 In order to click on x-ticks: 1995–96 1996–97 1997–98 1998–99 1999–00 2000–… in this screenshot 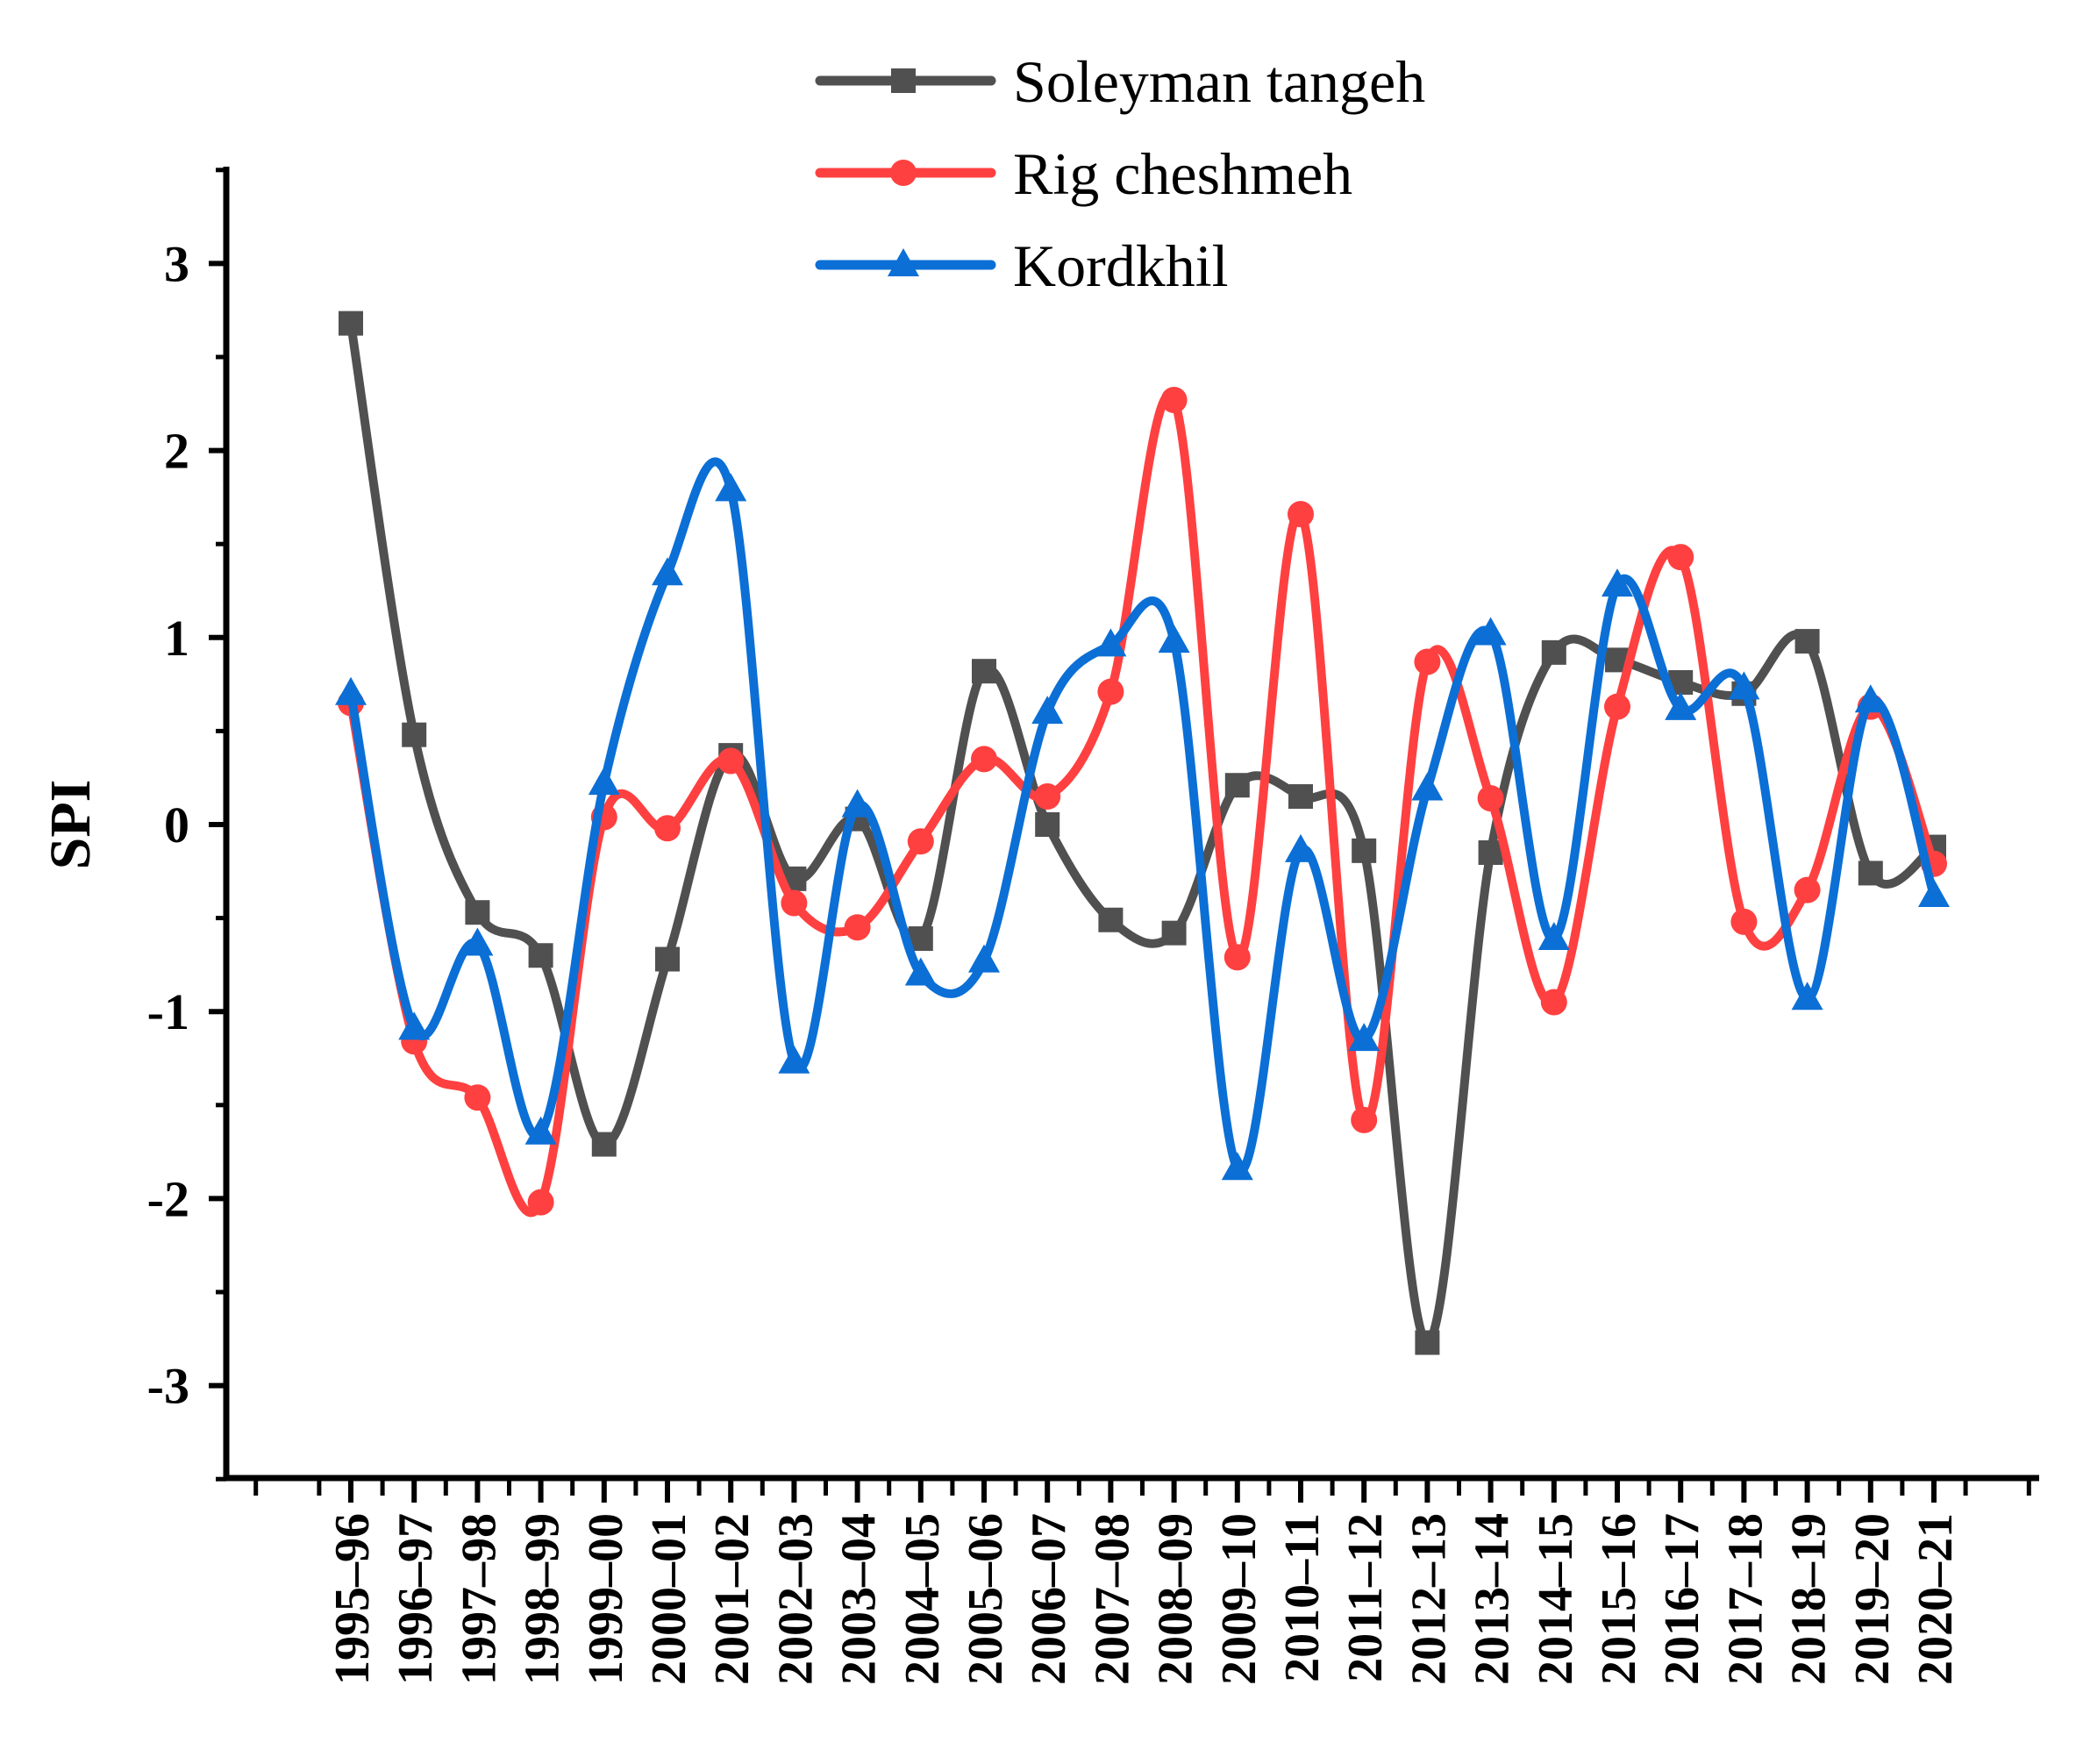, I will do `click(1142, 1581)`.